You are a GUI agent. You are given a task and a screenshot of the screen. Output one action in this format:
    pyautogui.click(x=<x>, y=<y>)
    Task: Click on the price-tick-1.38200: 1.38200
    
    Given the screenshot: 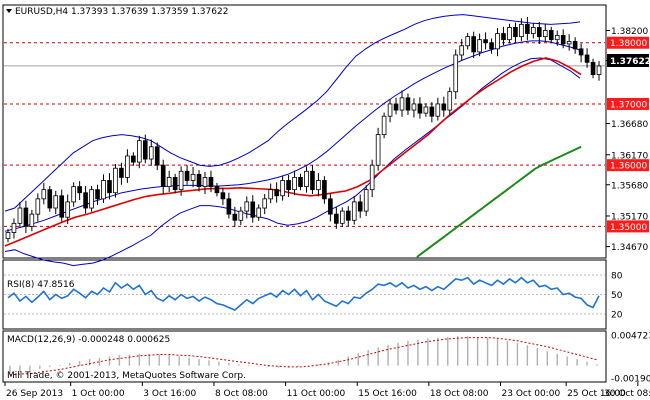 What is the action you would take?
    pyautogui.click(x=629, y=32)
    